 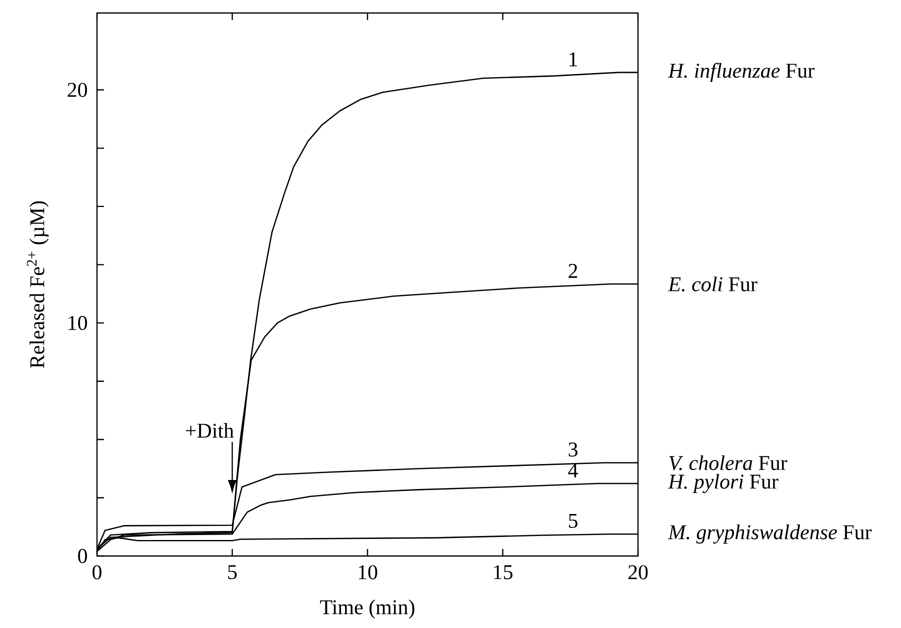 I want to click on x-tick-label: 20, so click(x=638, y=572).